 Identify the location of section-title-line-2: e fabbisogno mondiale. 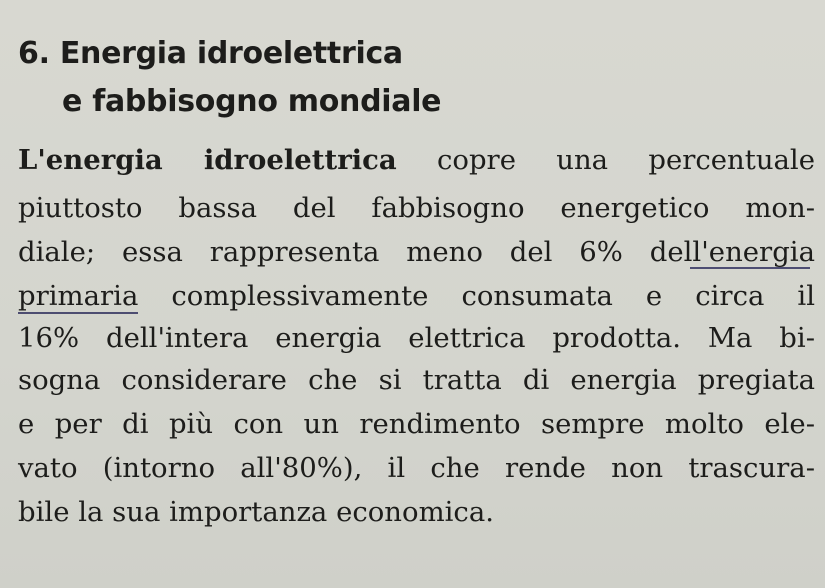
(252, 101).